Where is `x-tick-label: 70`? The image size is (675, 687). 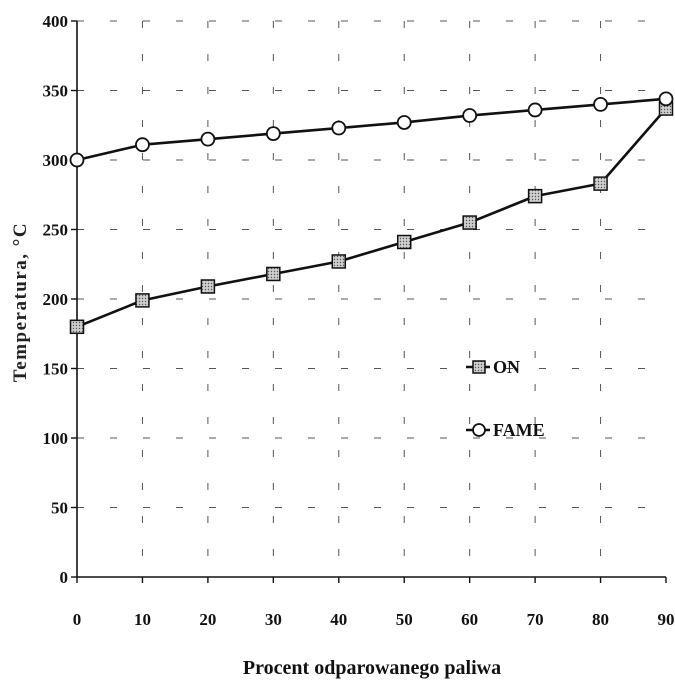 x-tick-label: 70 is located at coordinates (535, 619).